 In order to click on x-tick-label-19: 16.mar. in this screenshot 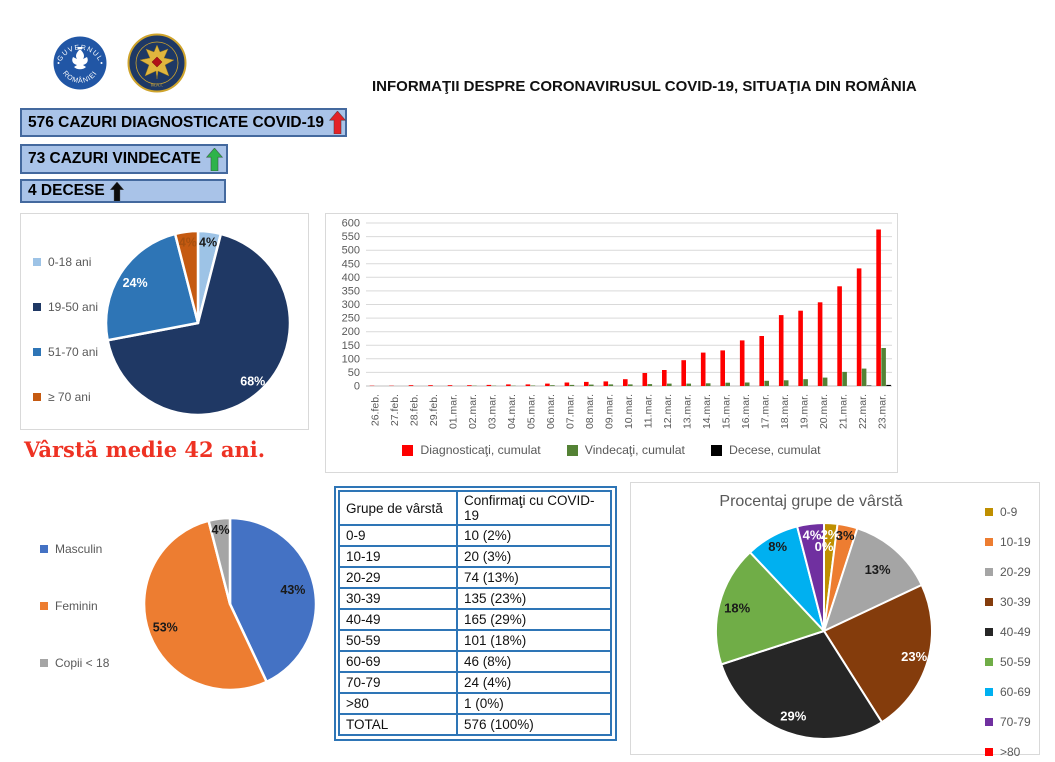, I will do `click(746, 411)`.